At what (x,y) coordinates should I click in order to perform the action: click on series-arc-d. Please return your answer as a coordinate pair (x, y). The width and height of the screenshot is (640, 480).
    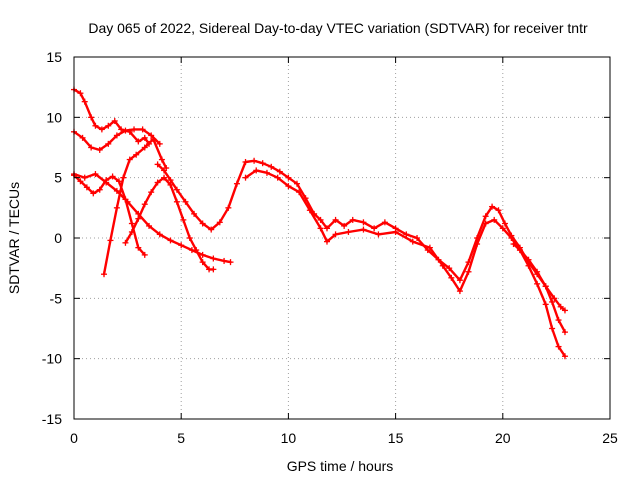
    Looking at the image, I should click on (135, 207).